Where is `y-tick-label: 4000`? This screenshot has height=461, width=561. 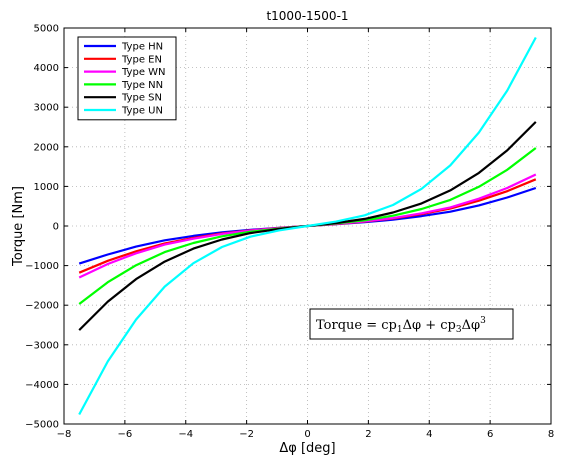 y-tick-label: 4000 is located at coordinates (46, 68).